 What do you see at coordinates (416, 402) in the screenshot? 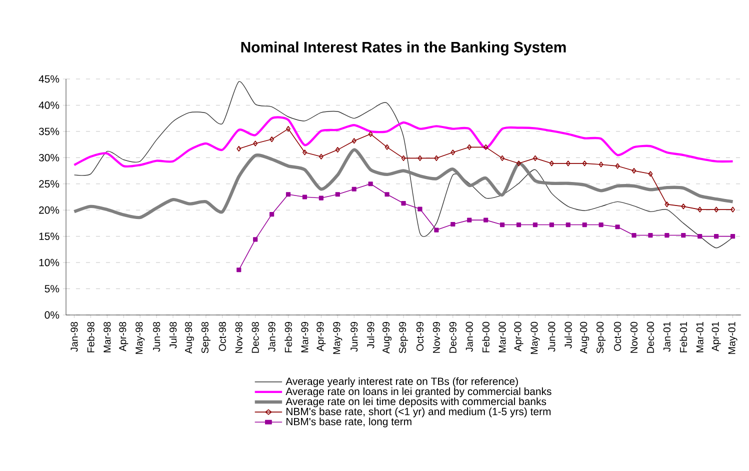
I see `legend-label: Average rate on lei time deposits with commercial banks` at bounding box center [416, 402].